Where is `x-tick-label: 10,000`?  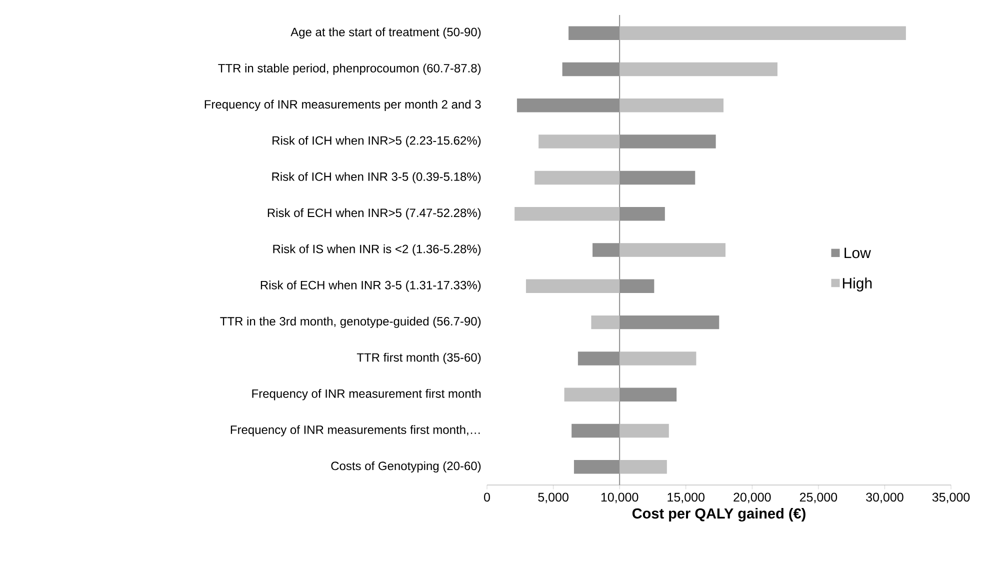
x-tick-label: 10,000 is located at coordinates (619, 498).